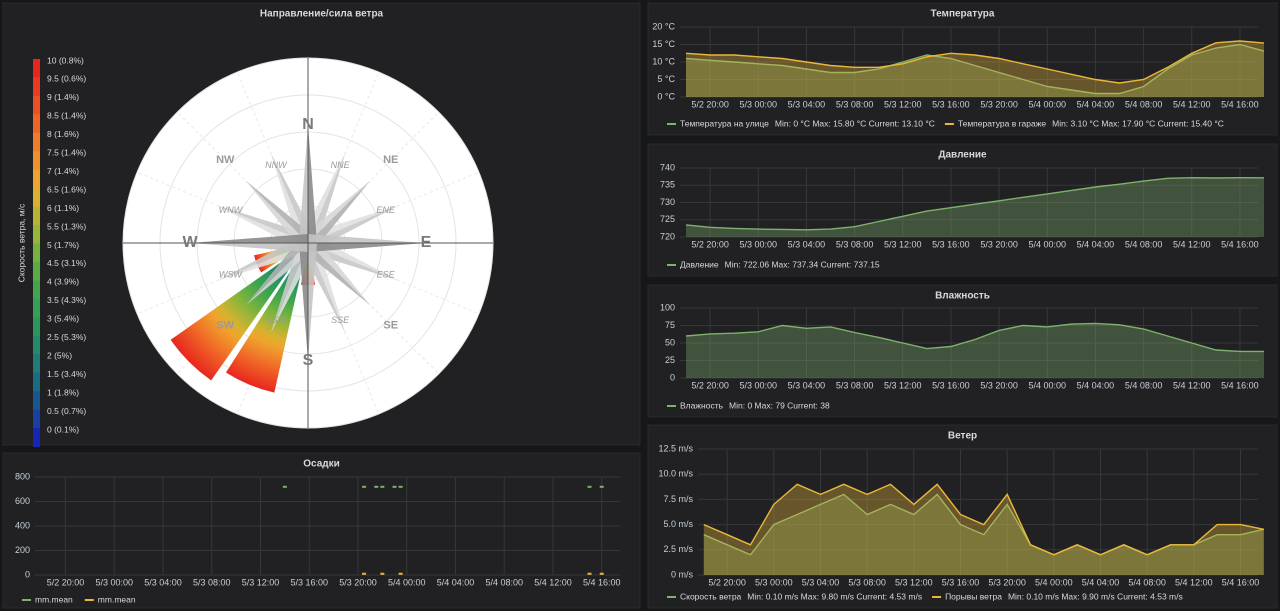 The image size is (1280, 611). I want to click on legend-name: Порывы ветра, so click(973, 596).